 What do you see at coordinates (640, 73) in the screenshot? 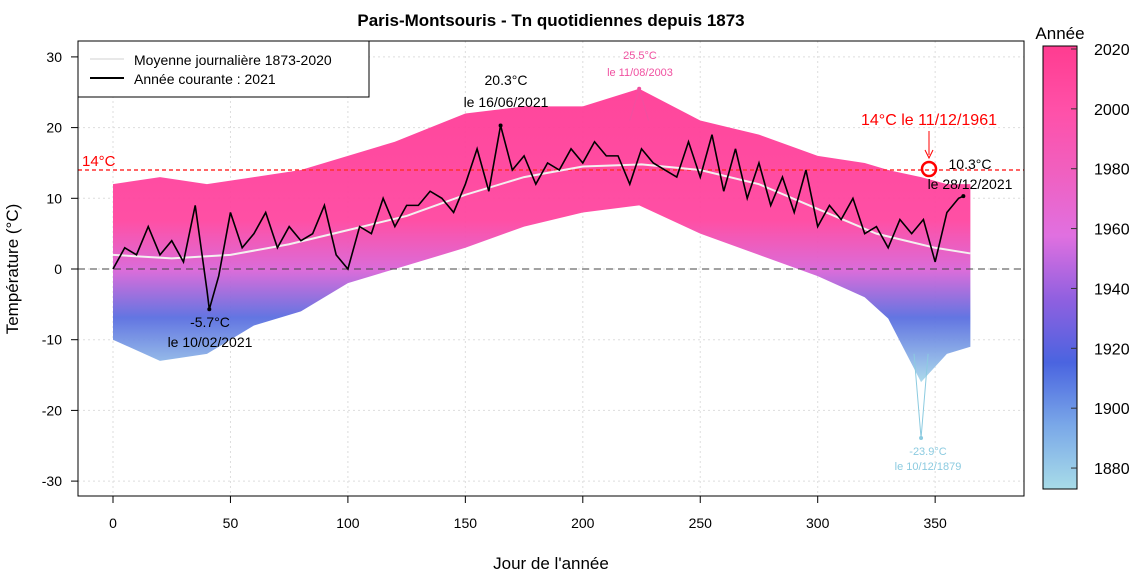
I see `annotation-date: le 11/08/2003` at bounding box center [640, 73].